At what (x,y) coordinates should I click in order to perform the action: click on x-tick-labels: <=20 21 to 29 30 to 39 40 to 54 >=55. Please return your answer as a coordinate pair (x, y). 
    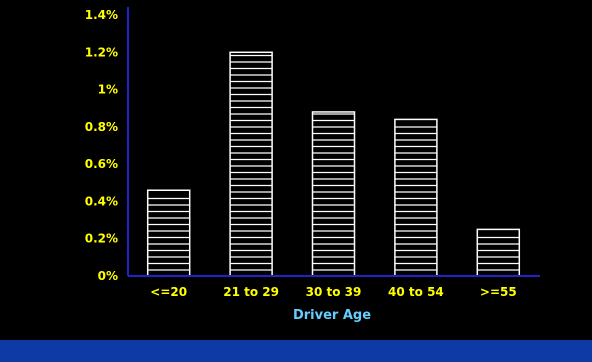
    Looking at the image, I should click on (333, 292).